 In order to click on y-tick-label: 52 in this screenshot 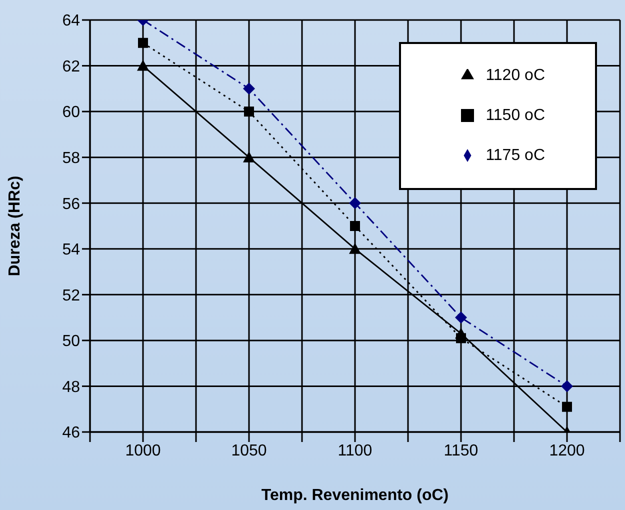, I will do `click(71, 295)`.